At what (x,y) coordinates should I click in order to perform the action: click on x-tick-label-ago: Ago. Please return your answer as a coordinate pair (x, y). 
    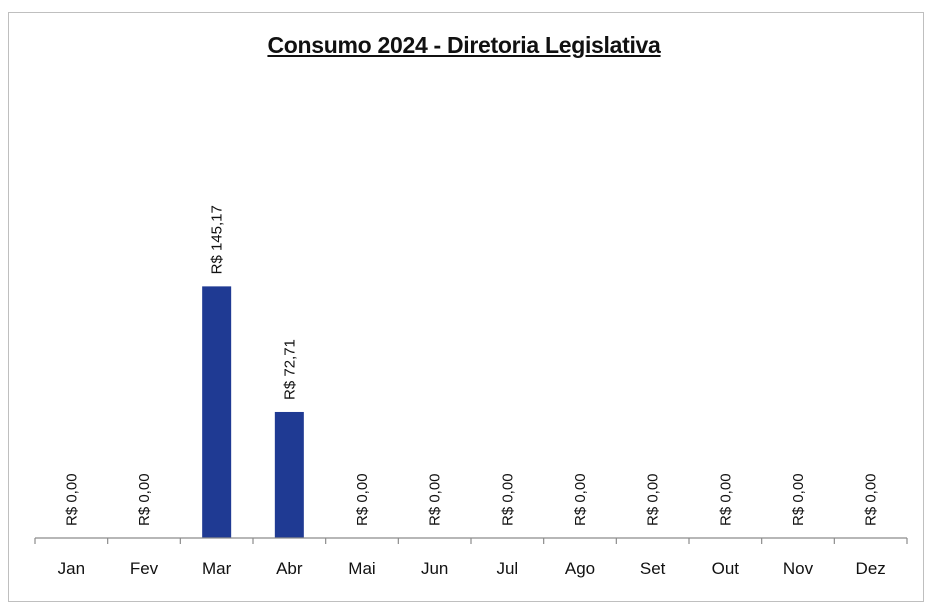
    Looking at the image, I should click on (580, 568).